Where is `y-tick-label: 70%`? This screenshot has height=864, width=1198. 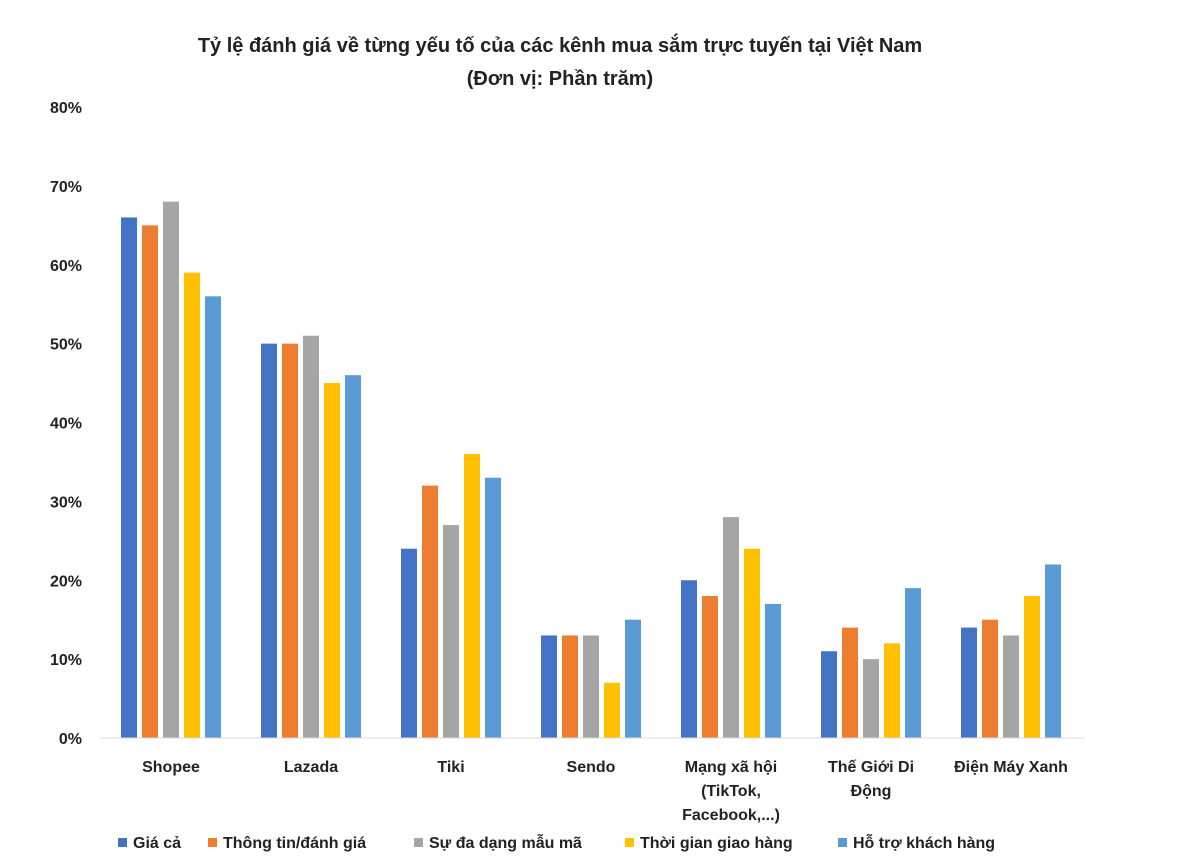 y-tick-label: 70% is located at coordinates (66, 187).